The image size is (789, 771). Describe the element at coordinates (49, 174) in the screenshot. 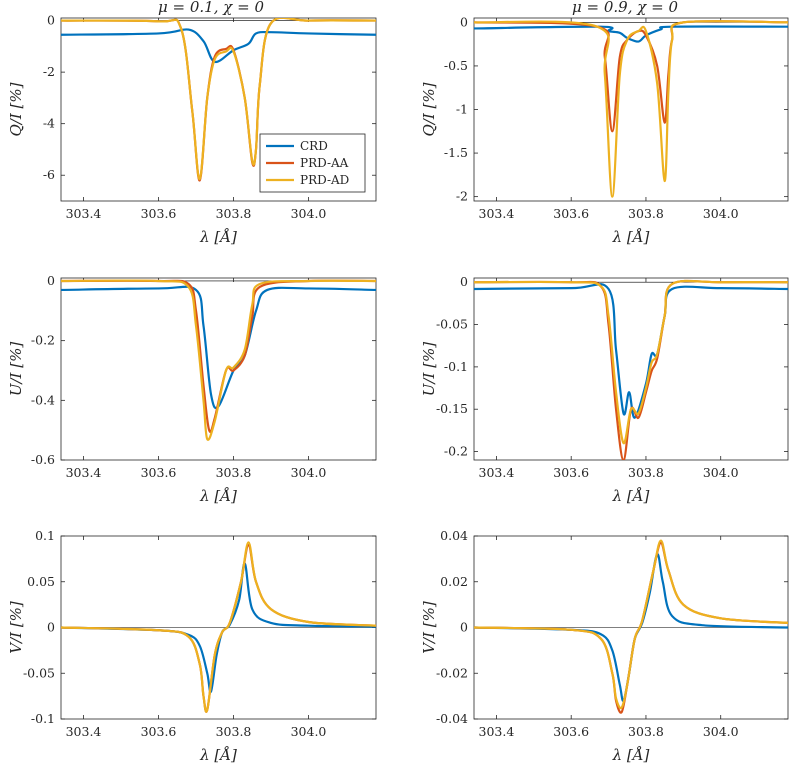

I see `y-tick-label: -6` at that location.